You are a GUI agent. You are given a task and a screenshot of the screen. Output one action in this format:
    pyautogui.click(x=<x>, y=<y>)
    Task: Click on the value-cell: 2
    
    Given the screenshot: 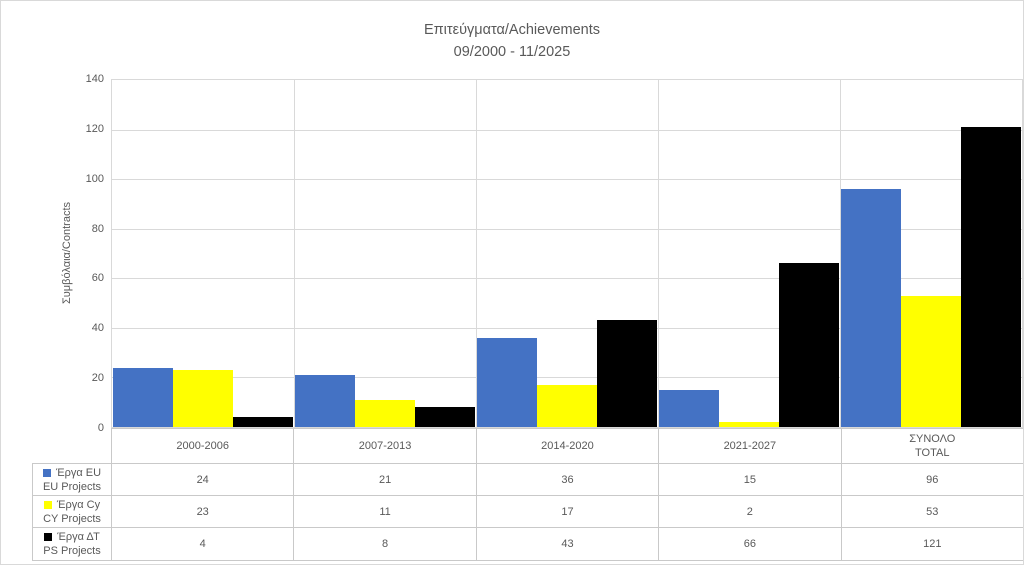 What is the action you would take?
    pyautogui.click(x=750, y=511)
    